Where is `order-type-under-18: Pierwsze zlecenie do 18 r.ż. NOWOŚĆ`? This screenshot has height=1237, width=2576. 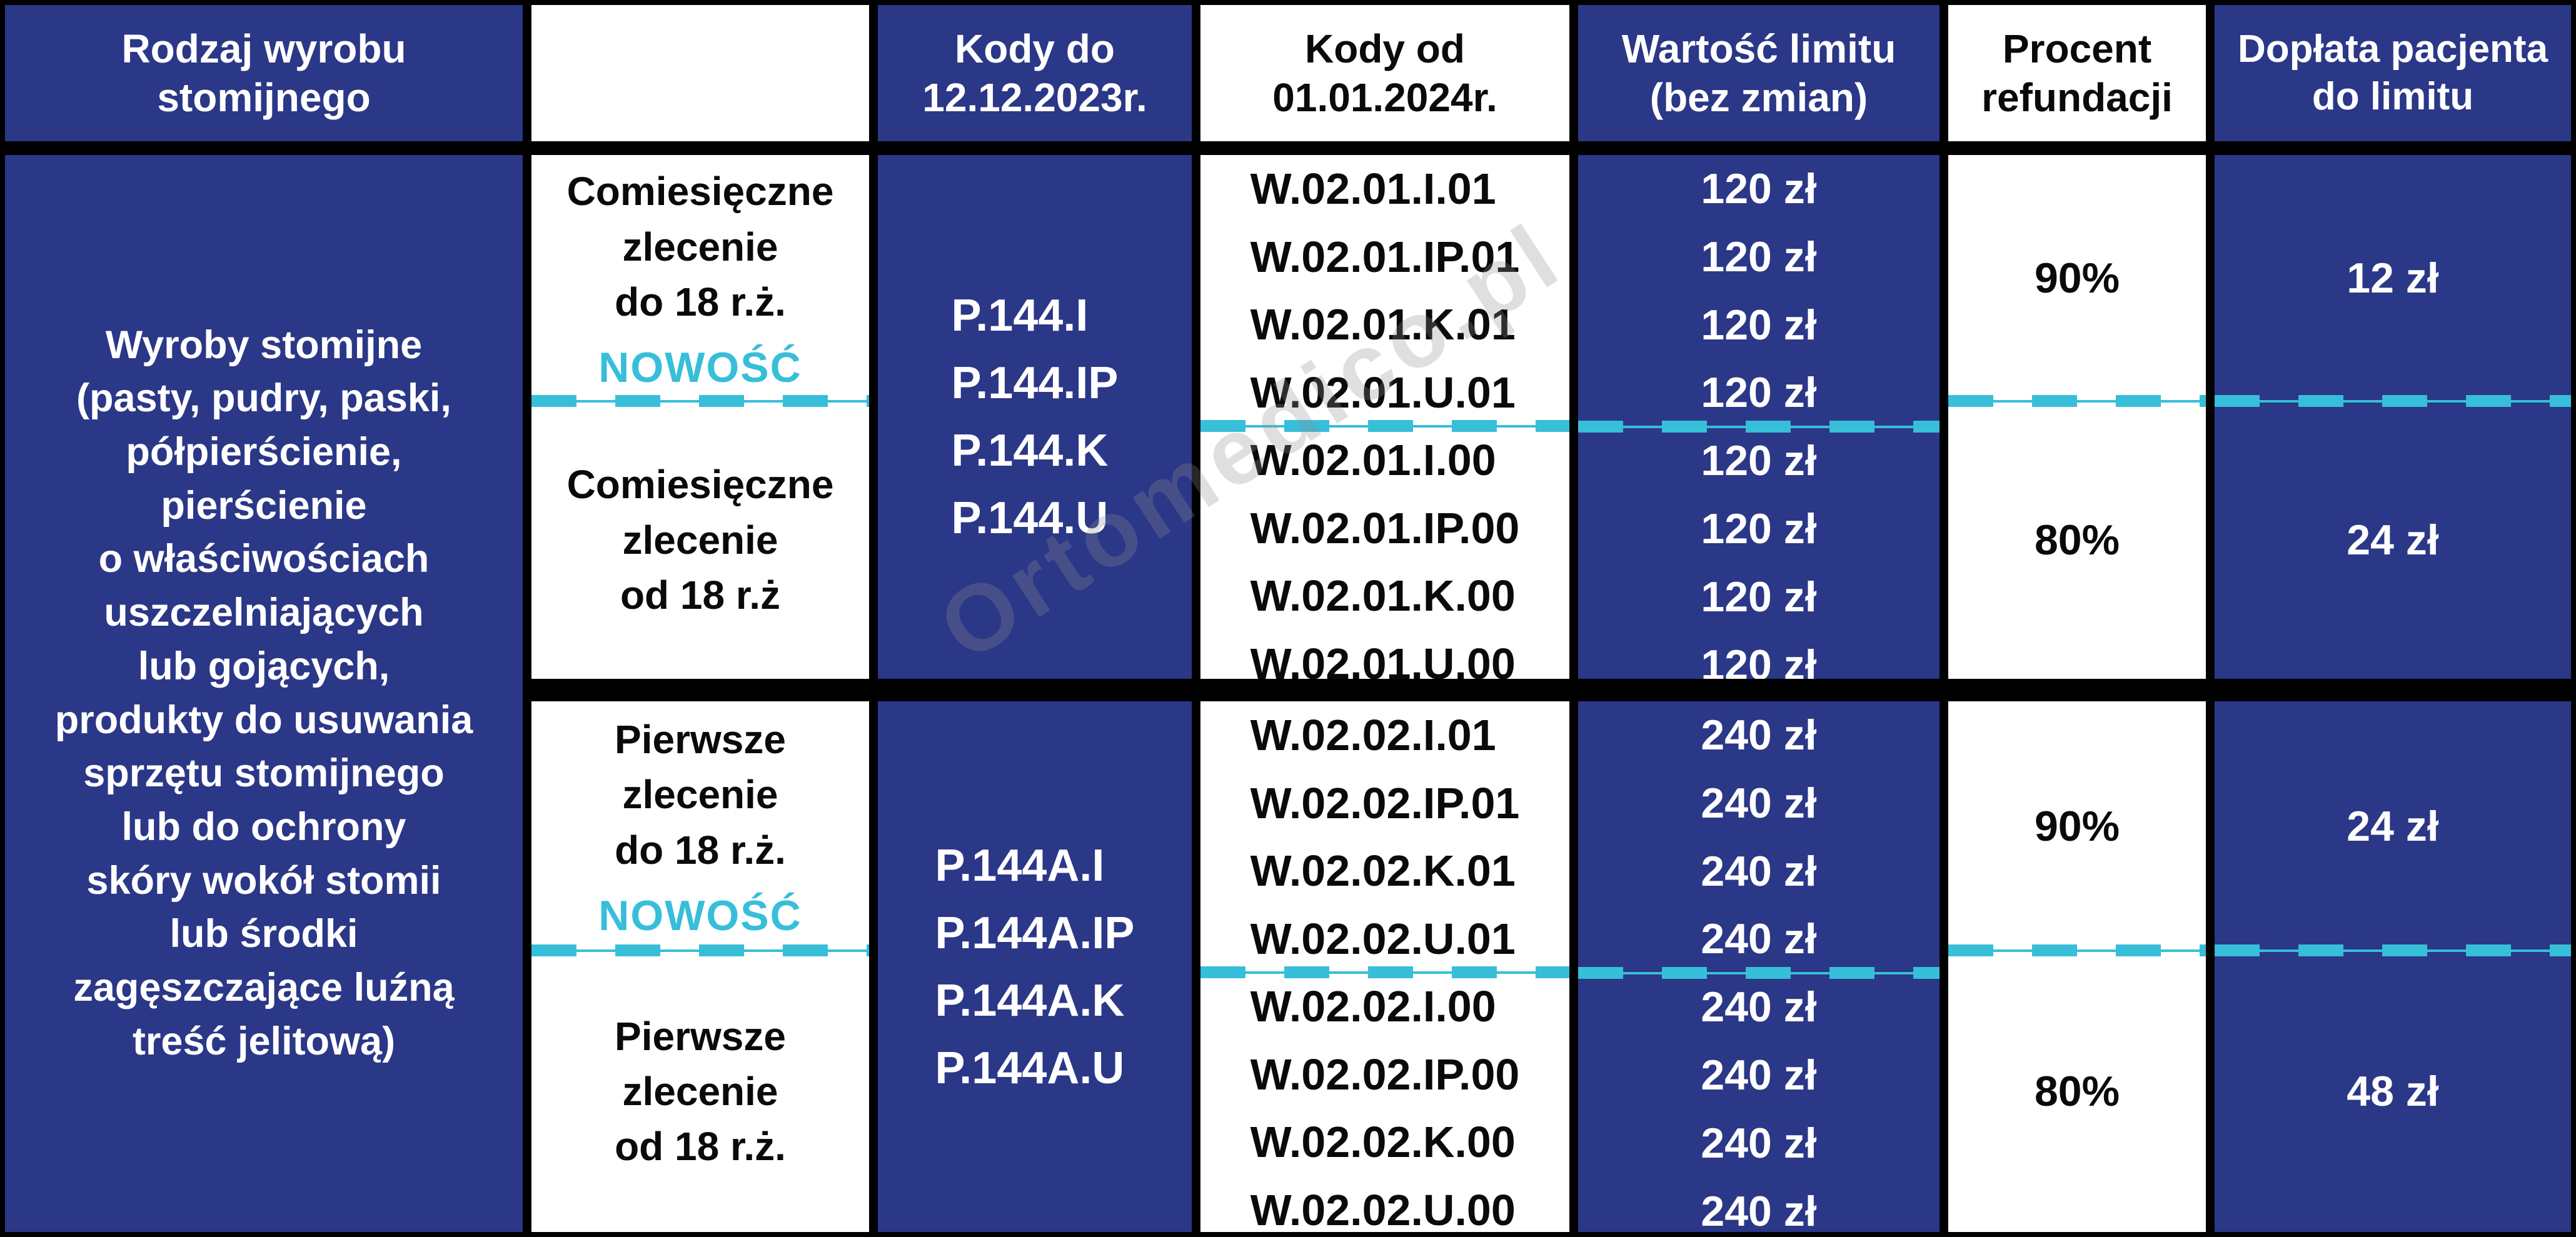
order-type-under-18: Pierwsze zlecenie do 18 r.ż. NOWOŚĆ is located at coordinates (700, 826).